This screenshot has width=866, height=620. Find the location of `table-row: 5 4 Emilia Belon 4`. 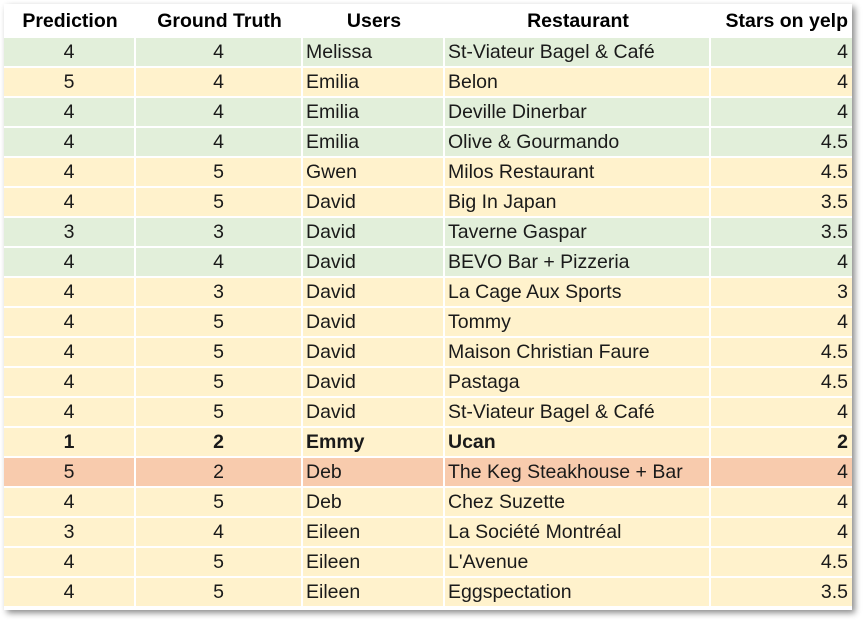

table-row: 5 4 Emilia Belon 4 is located at coordinates (428, 83).